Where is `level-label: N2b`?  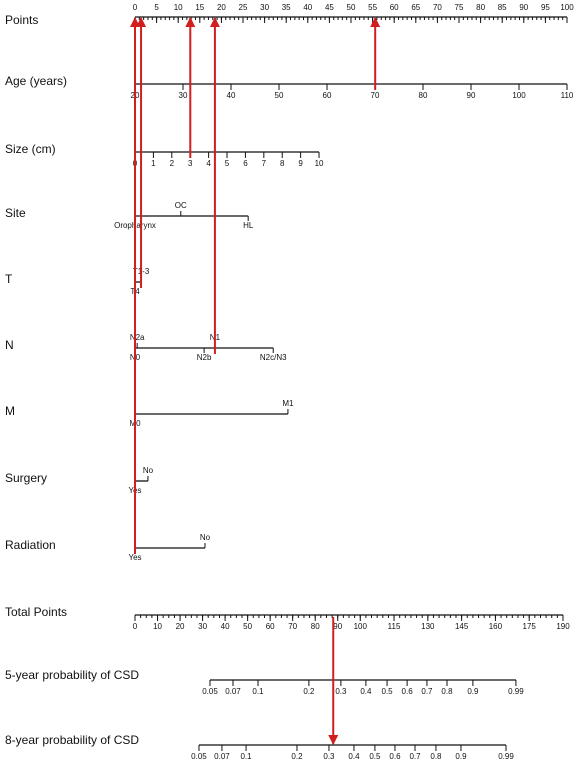
level-label: N2b is located at coordinates (204, 357).